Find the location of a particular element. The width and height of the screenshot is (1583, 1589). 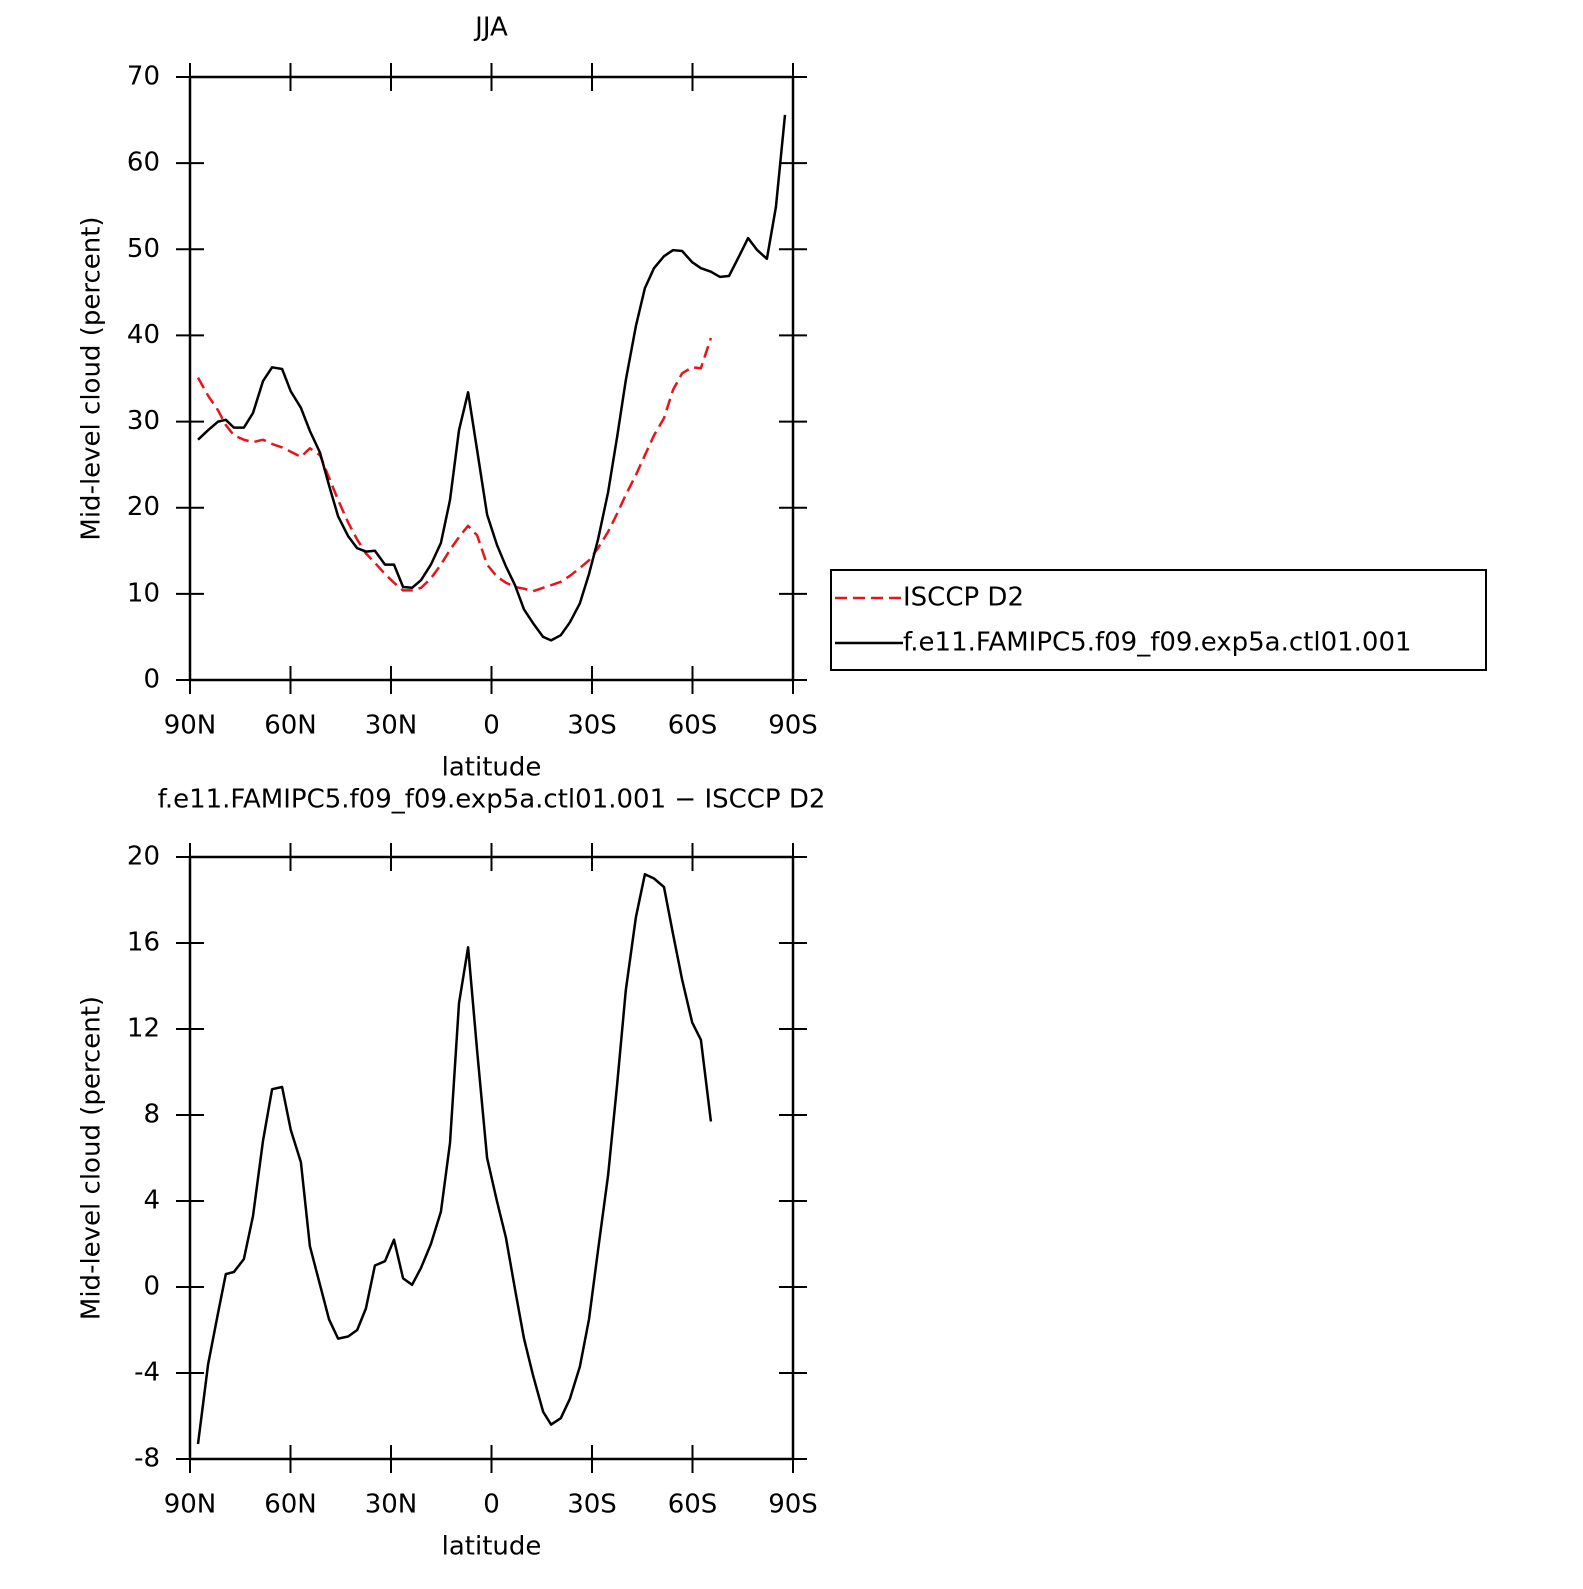

y-tick-label: 16 is located at coordinates (143, 943).